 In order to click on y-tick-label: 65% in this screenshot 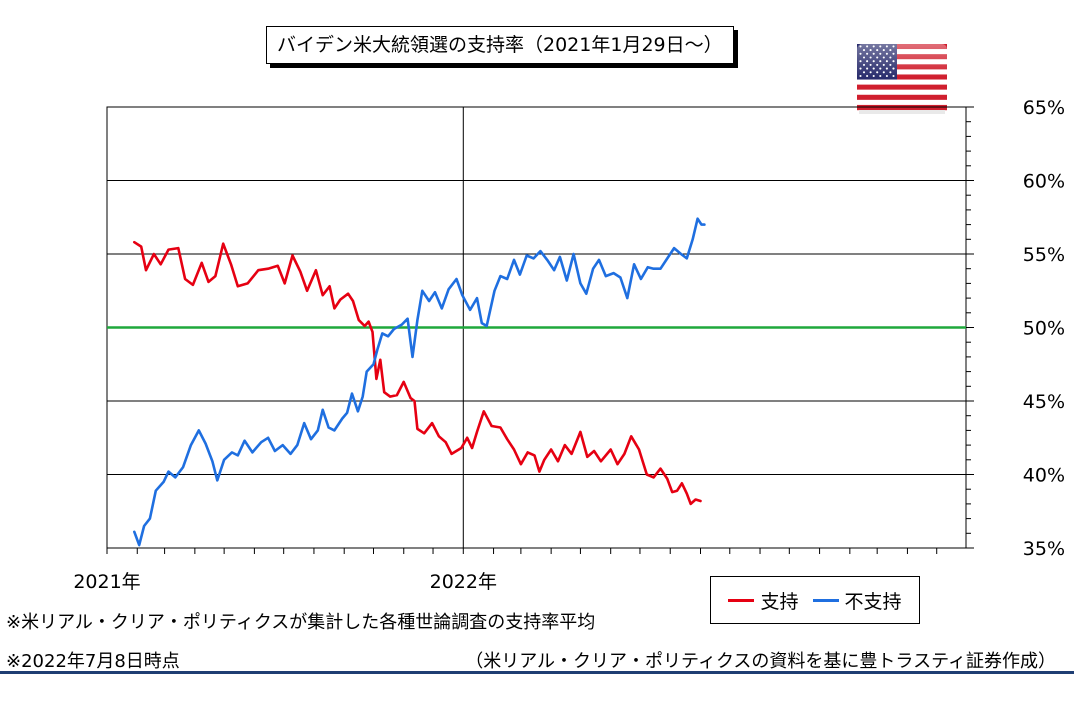, I will do `click(1044, 108)`.